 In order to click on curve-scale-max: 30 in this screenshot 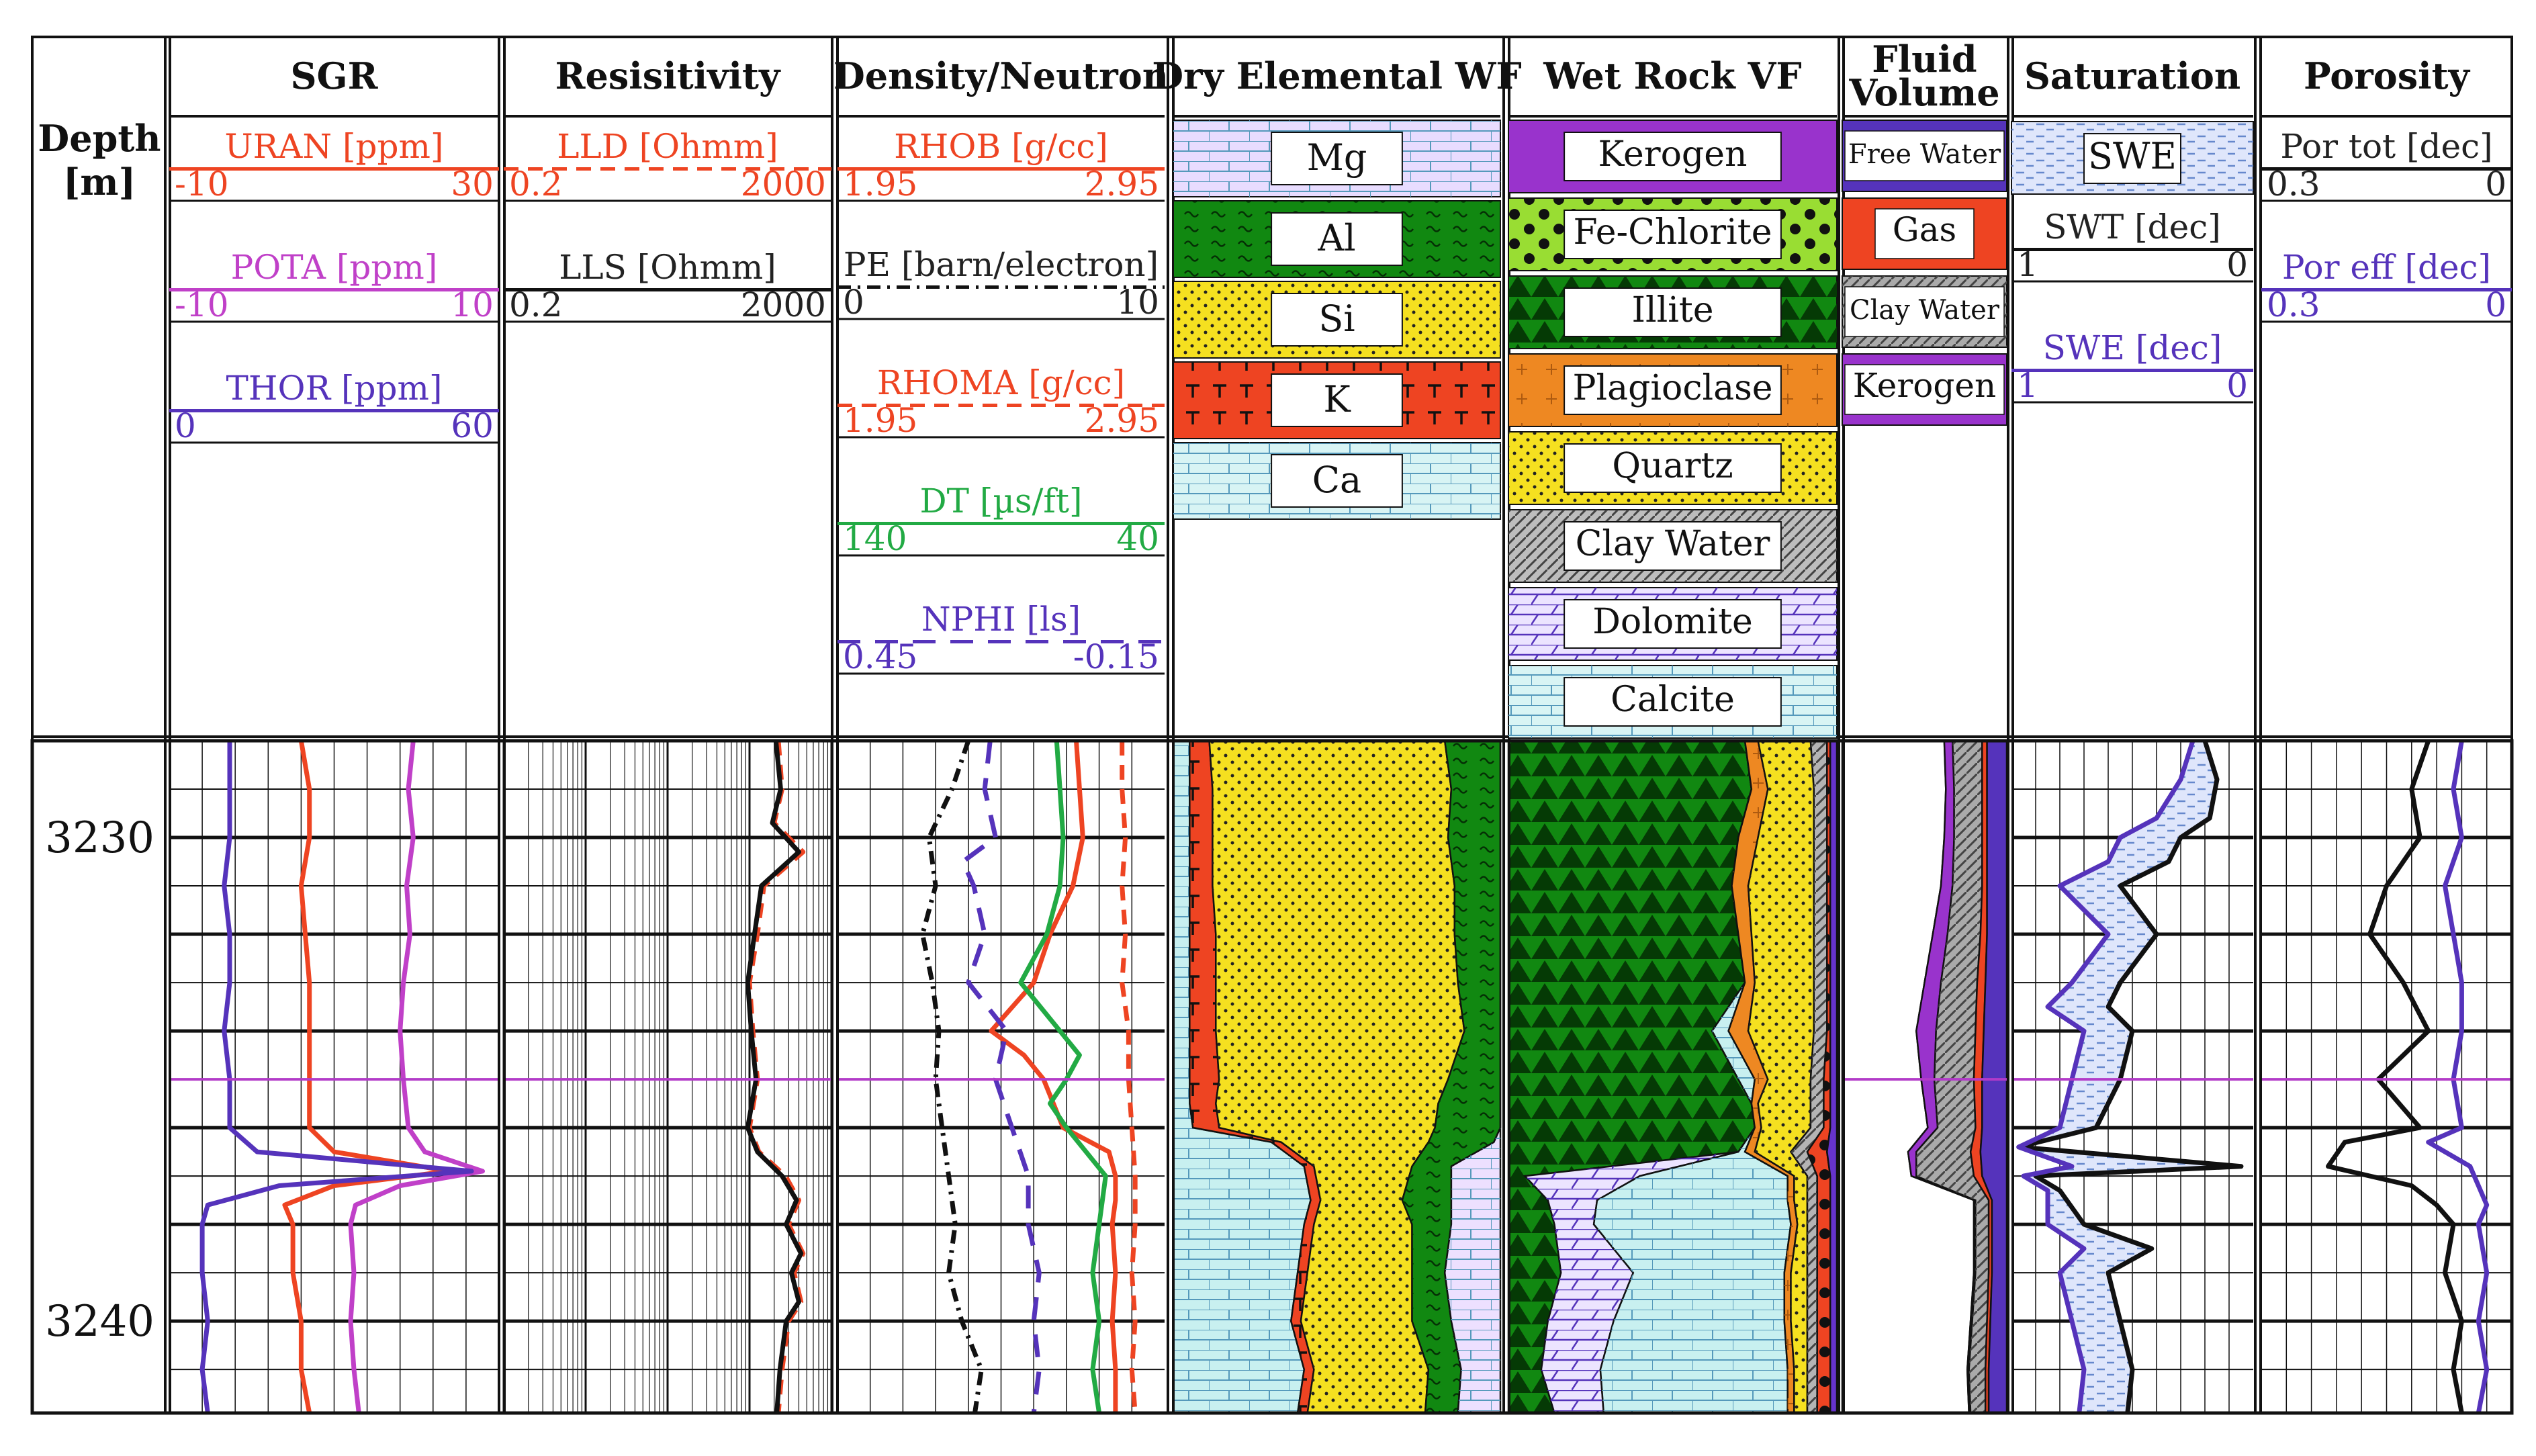, I will do `click(472, 184)`.